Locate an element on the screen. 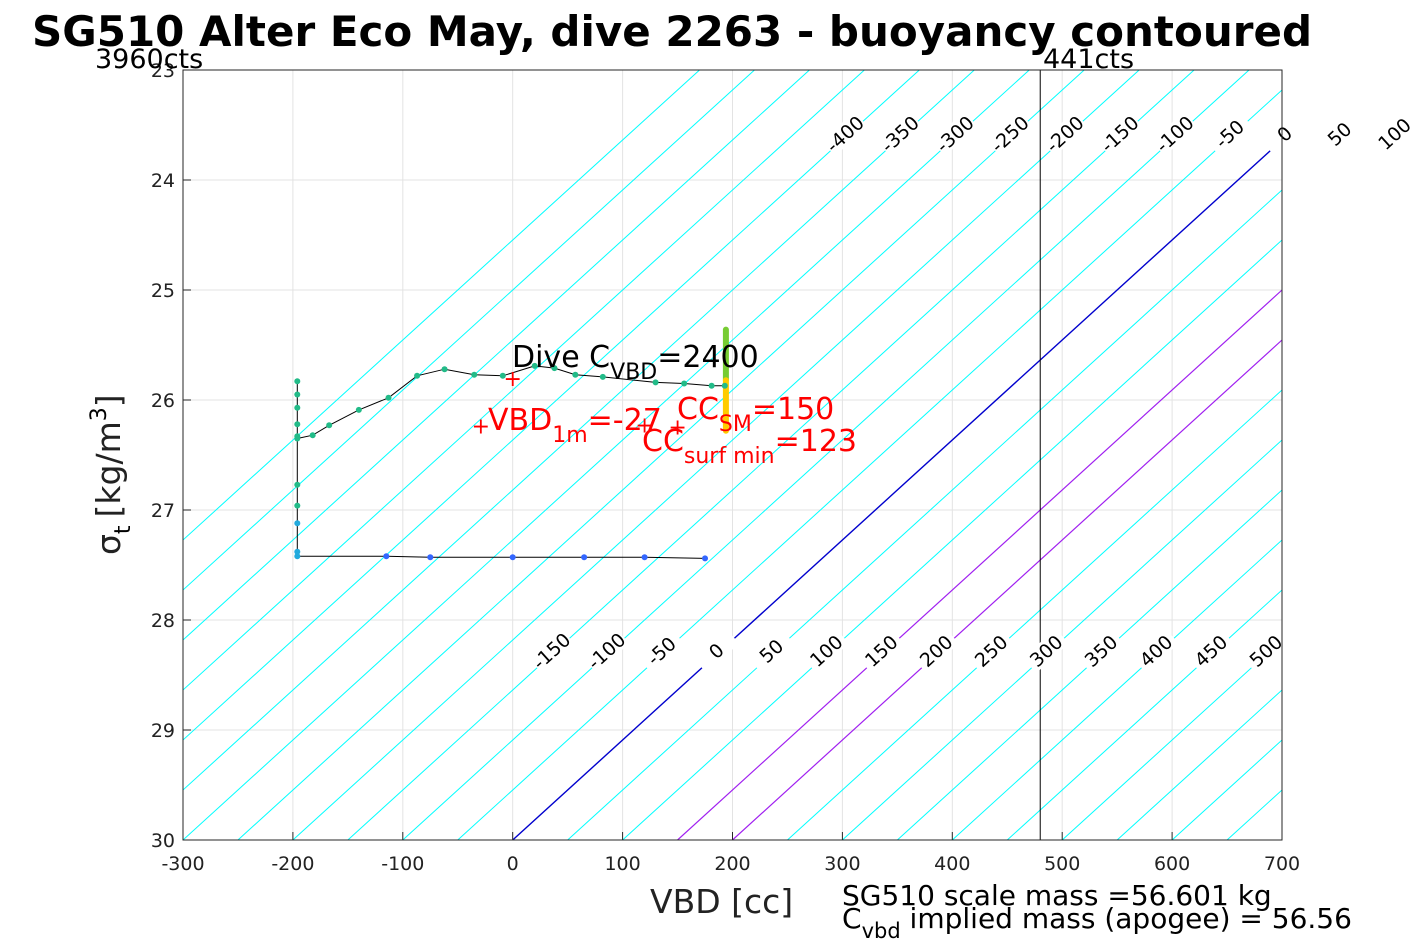 Image resolution: width=1417 pixels, height=945 pixels. x-tick-label: 600 is located at coordinates (1172, 864).